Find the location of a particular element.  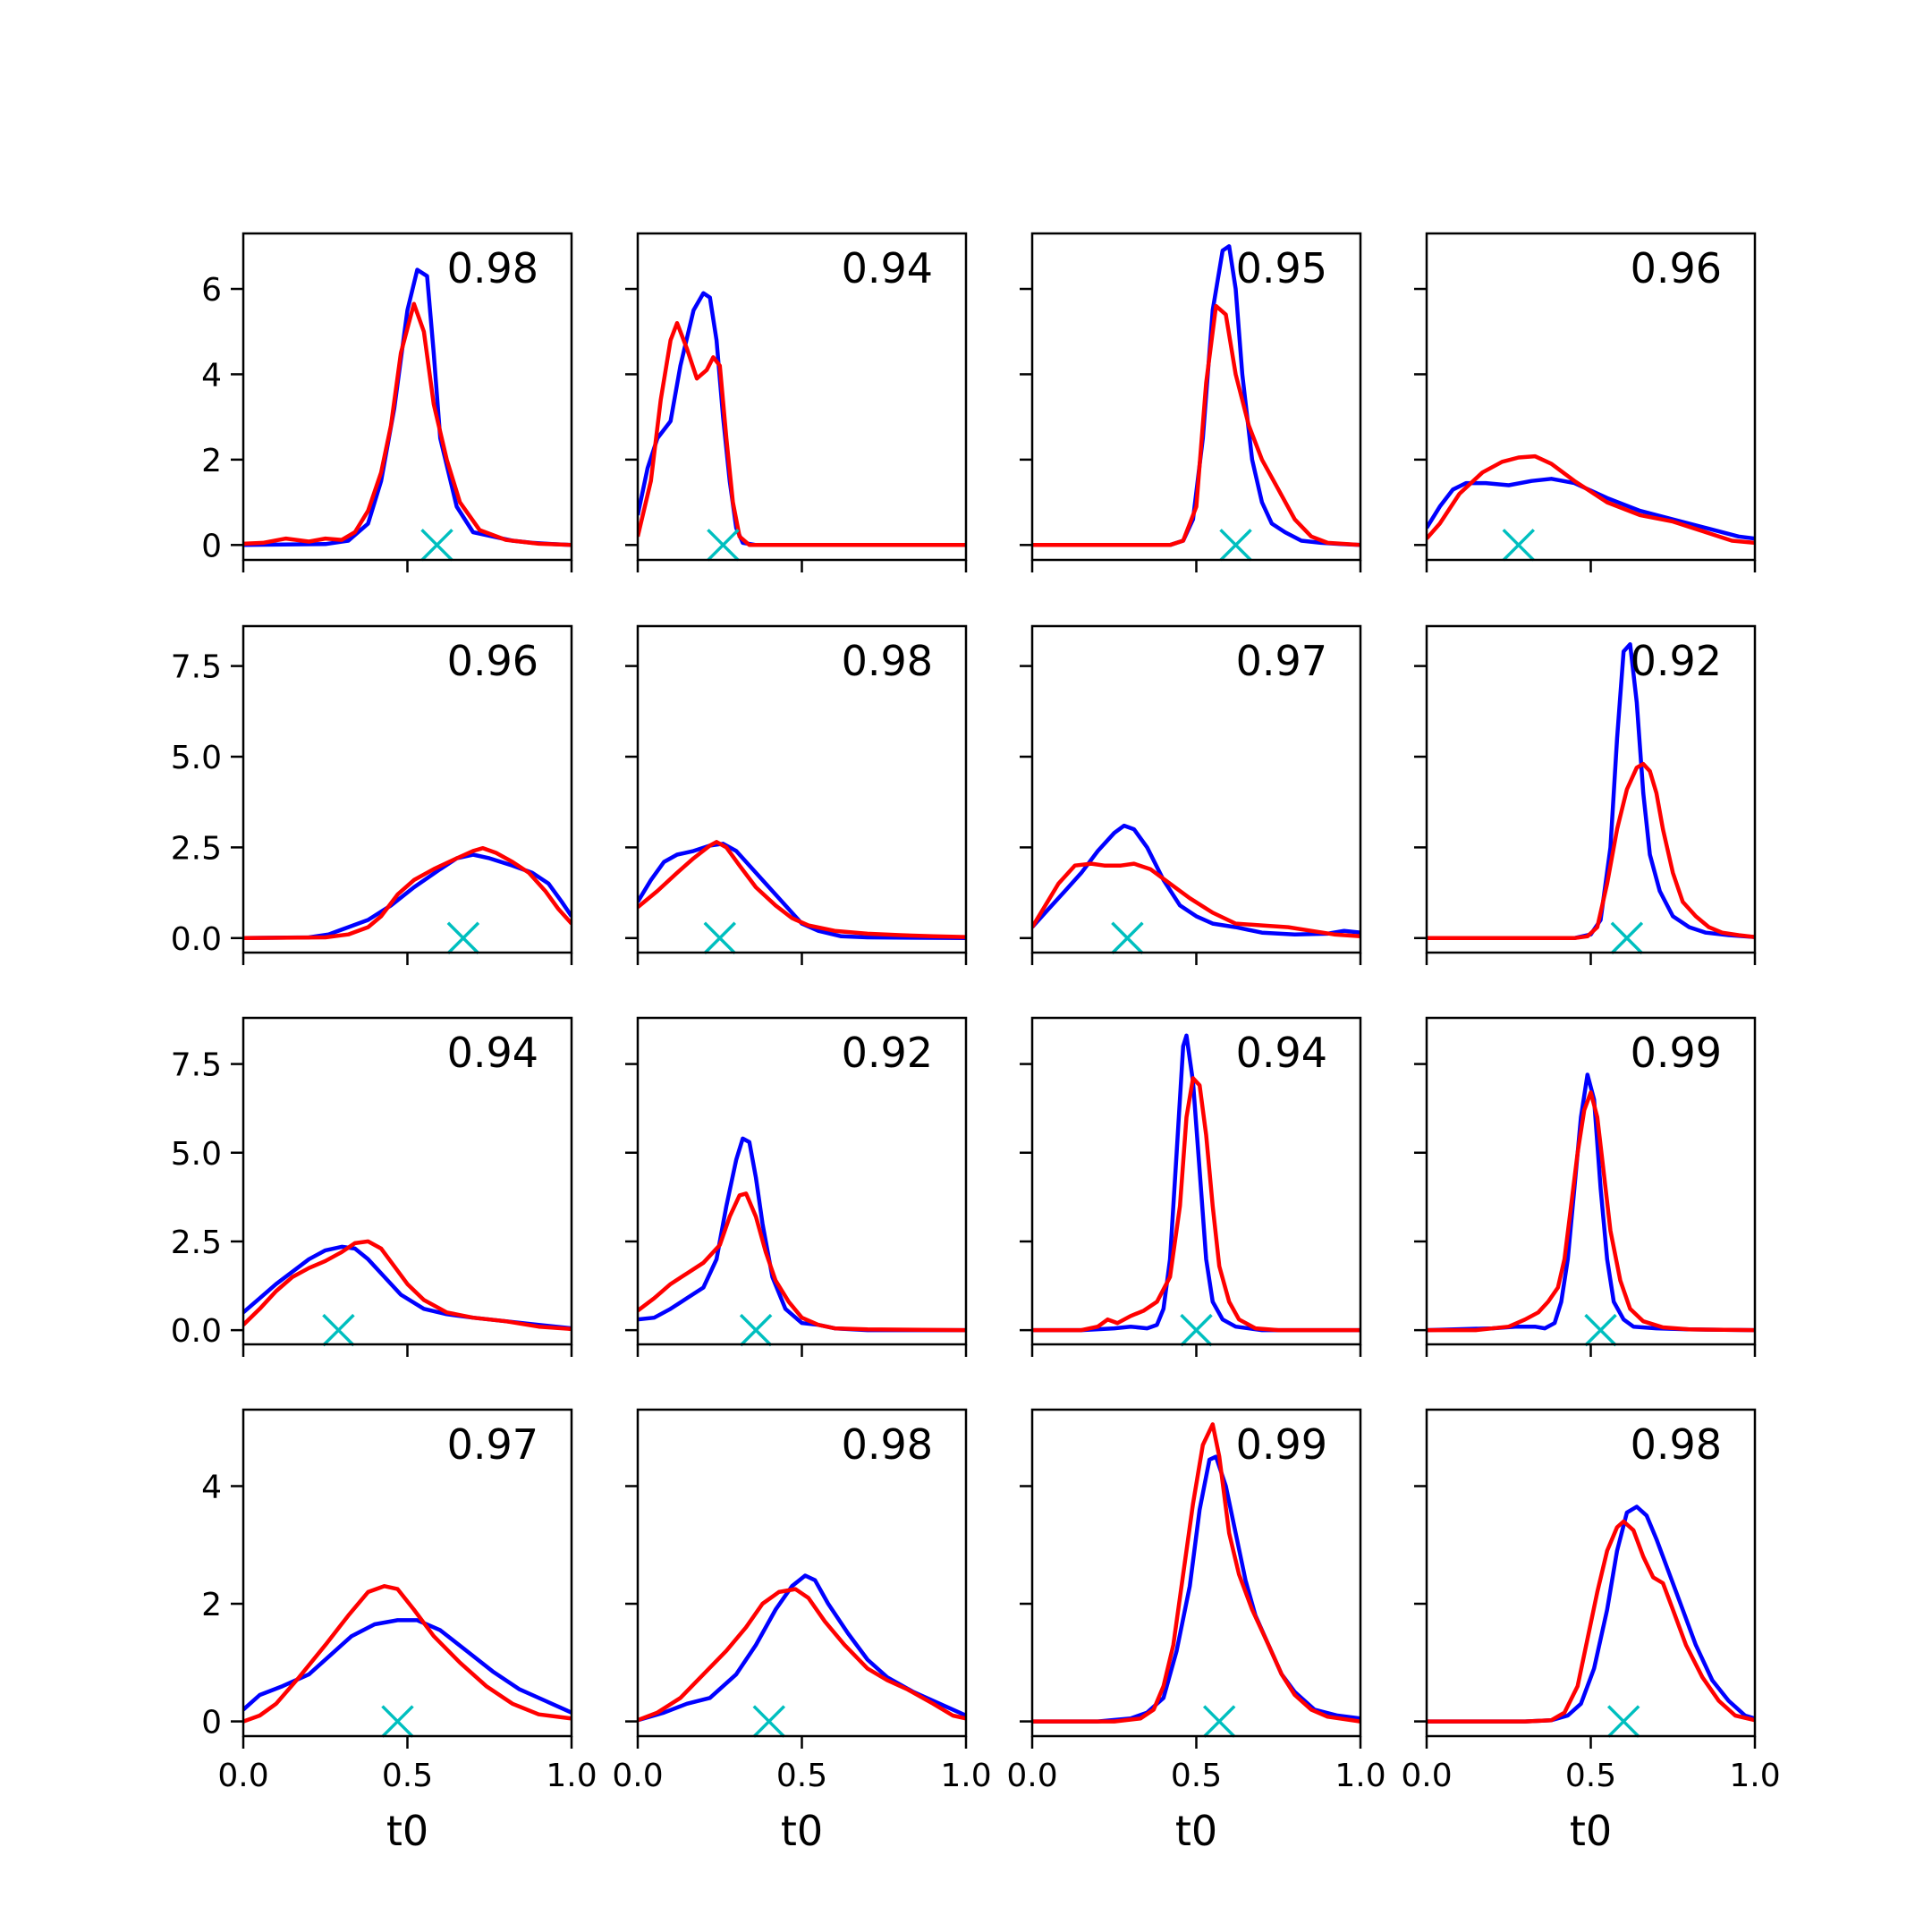

panel-r3-c4: 0.99 is located at coordinates (1585, 1186).